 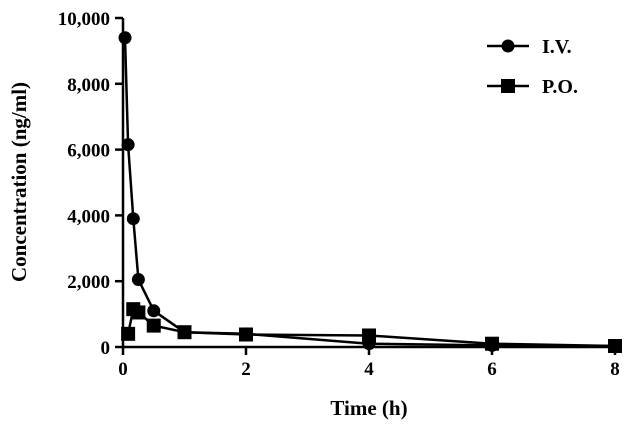 What do you see at coordinates (368, 408) in the screenshot?
I see `x-axis-title: Time (h)` at bounding box center [368, 408].